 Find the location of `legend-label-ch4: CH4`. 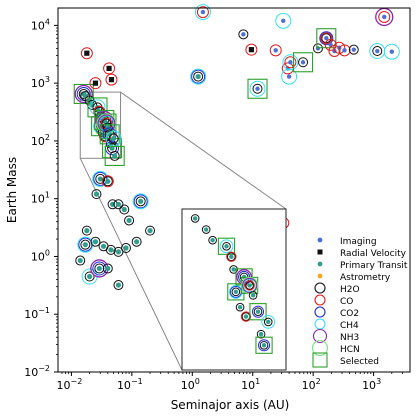

legend-label-ch4: CH4 is located at coordinates (349, 326).